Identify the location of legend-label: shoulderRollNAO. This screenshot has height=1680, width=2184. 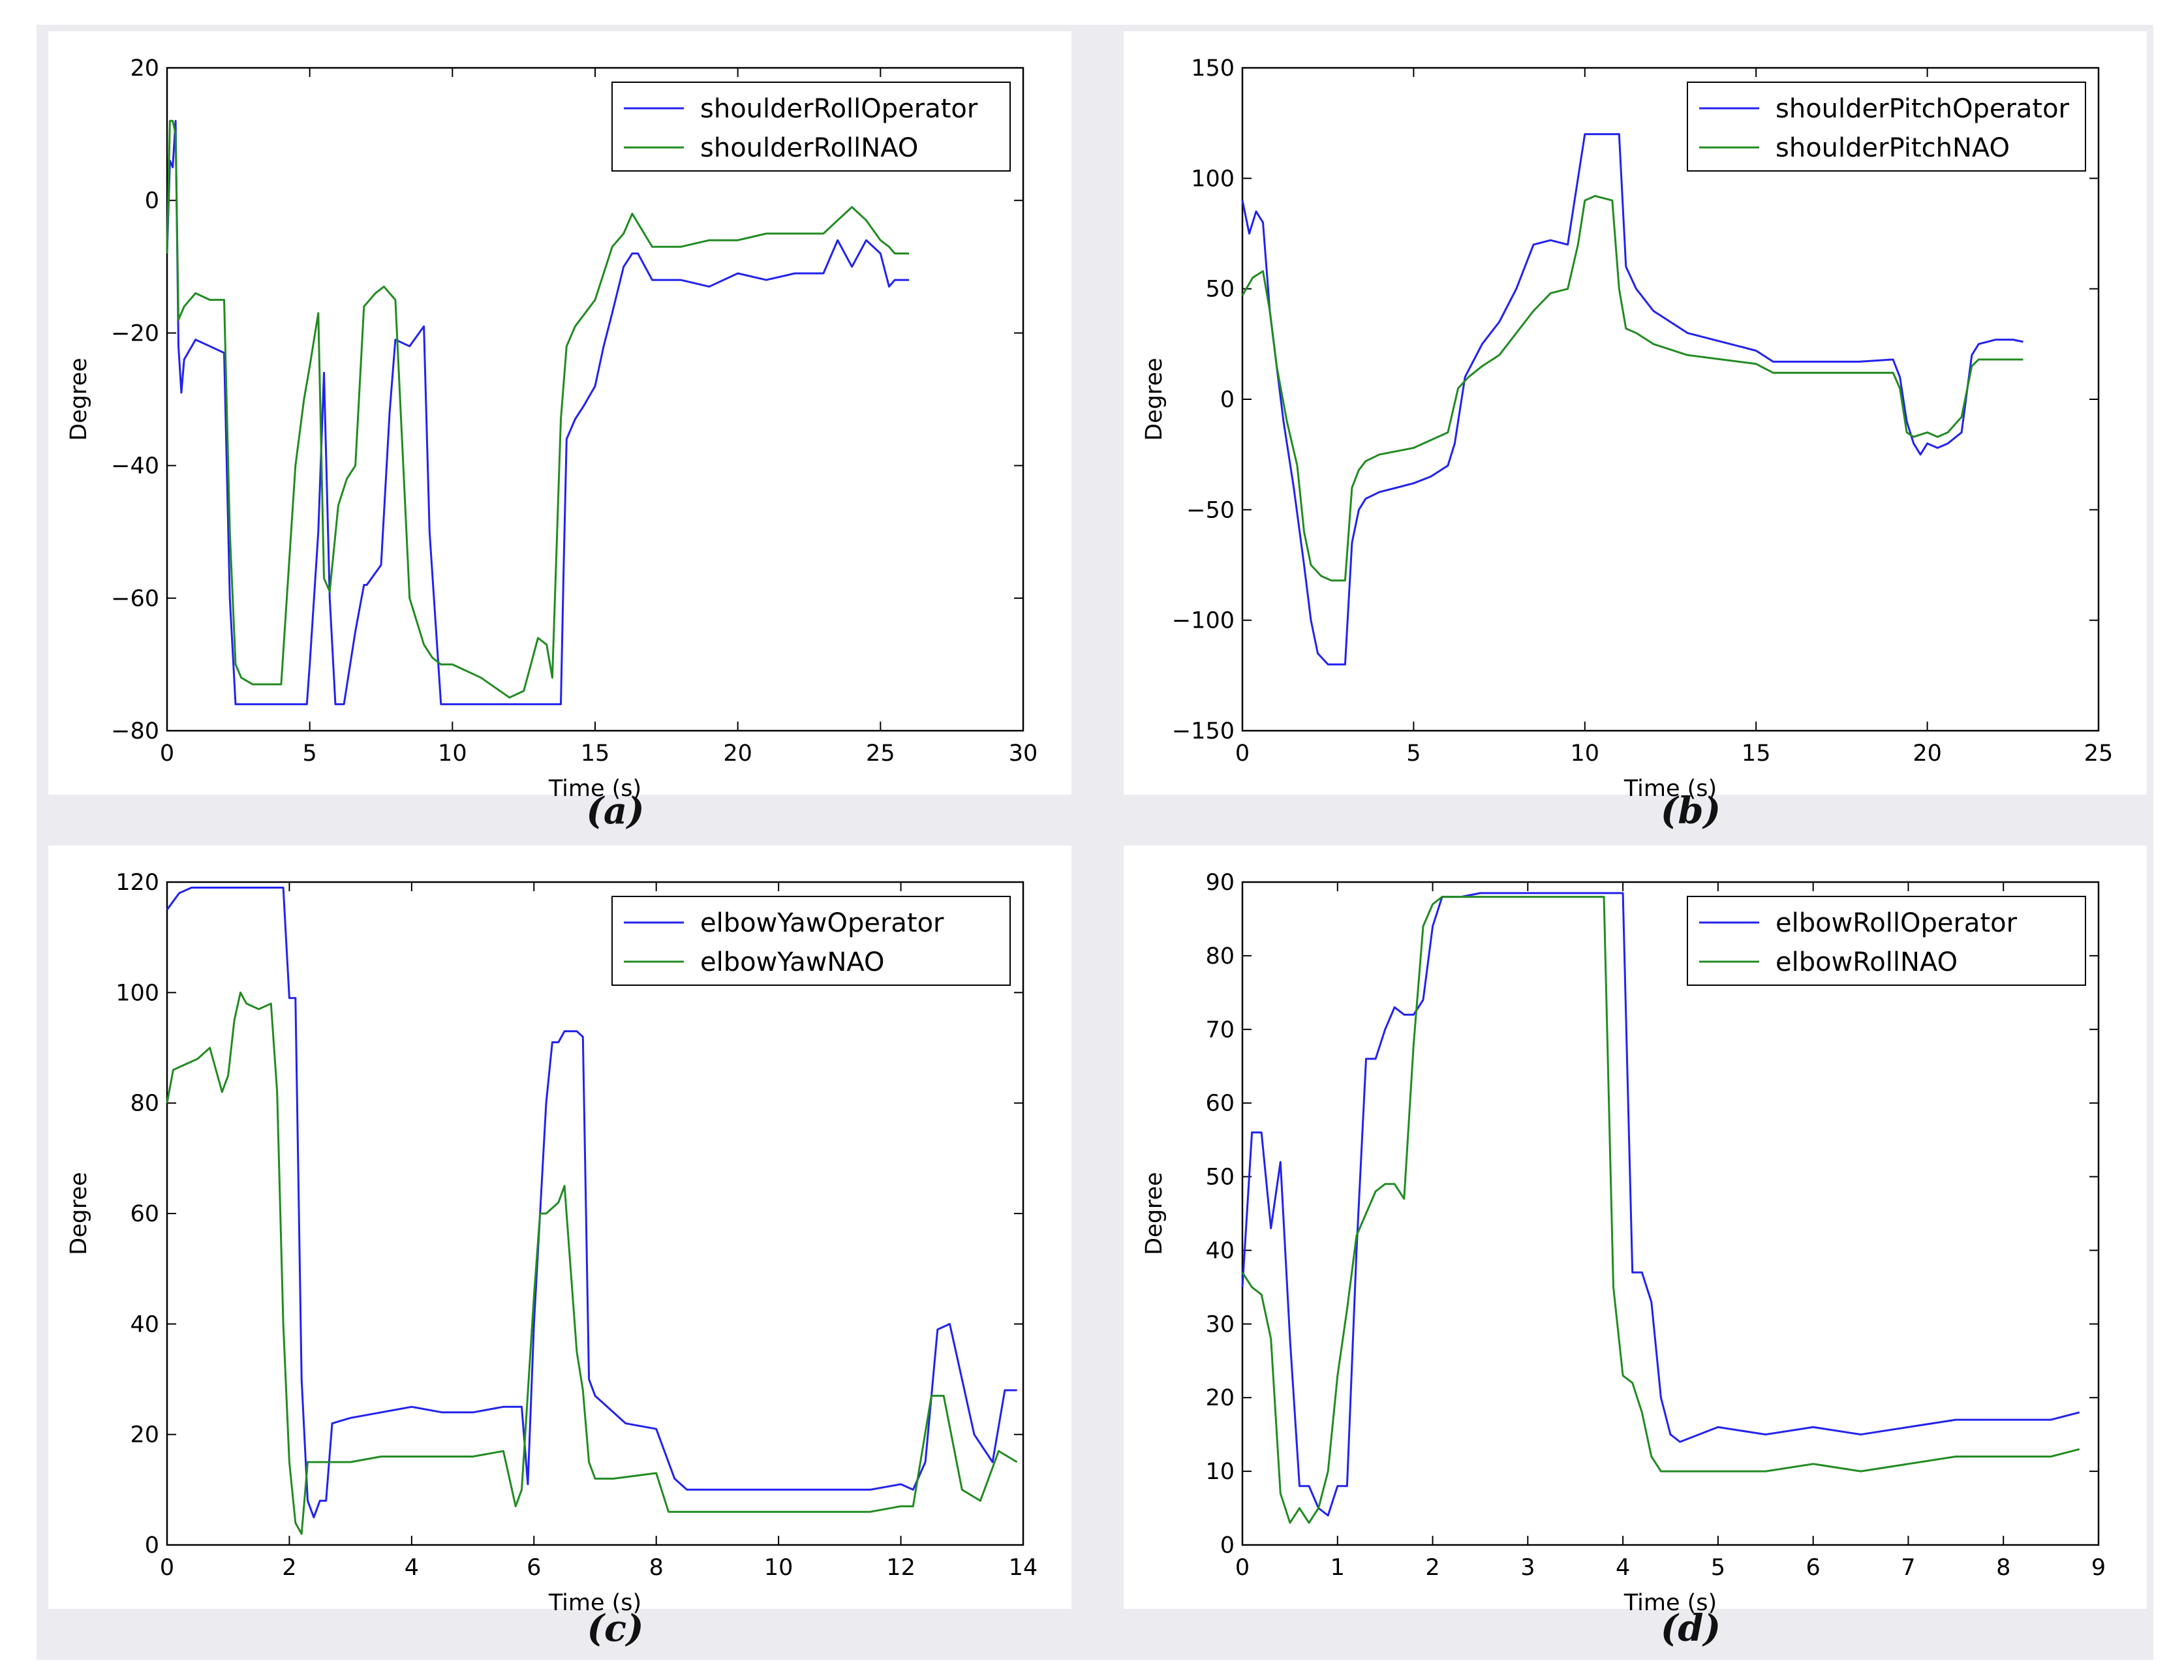
(809, 148).